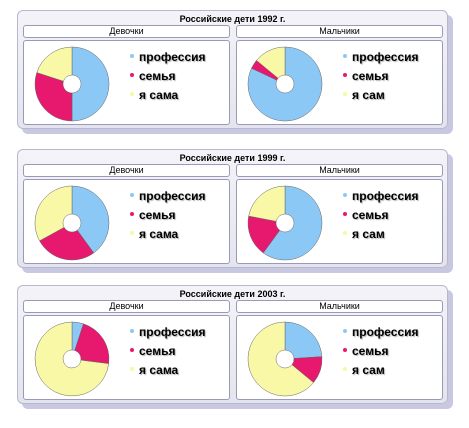  I want to click on boys-chart-2003: Мальчики профессия семья я сам, so click(339, 350).